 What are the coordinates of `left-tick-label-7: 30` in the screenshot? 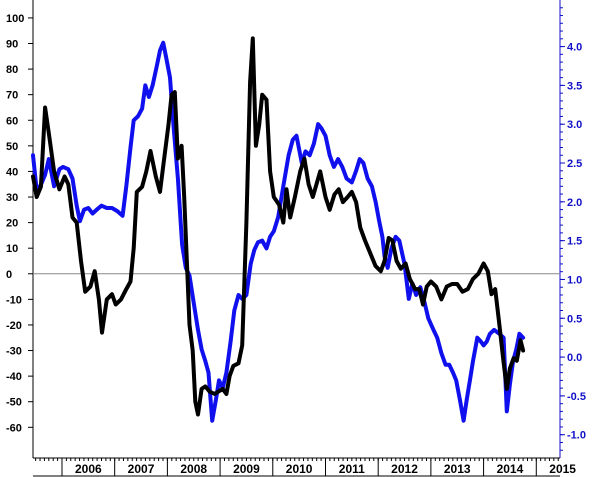 It's located at (12, 198).